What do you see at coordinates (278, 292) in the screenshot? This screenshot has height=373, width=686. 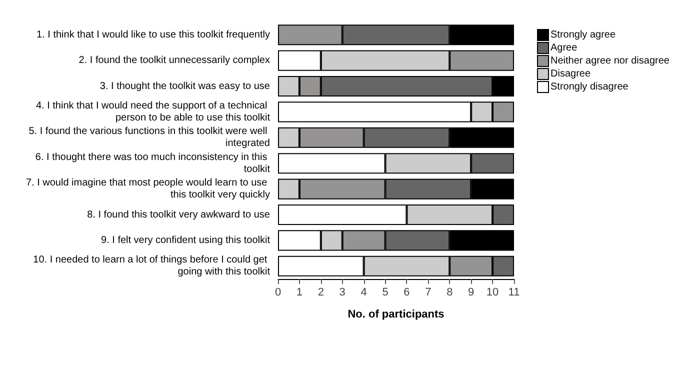 I see `x-tick-label: 0` at bounding box center [278, 292].